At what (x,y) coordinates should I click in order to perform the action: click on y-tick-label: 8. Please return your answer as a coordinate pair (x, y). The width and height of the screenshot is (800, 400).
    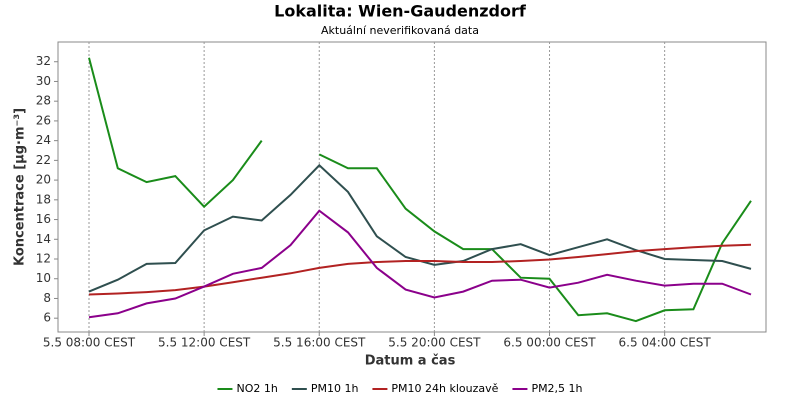
    Looking at the image, I should click on (47, 298).